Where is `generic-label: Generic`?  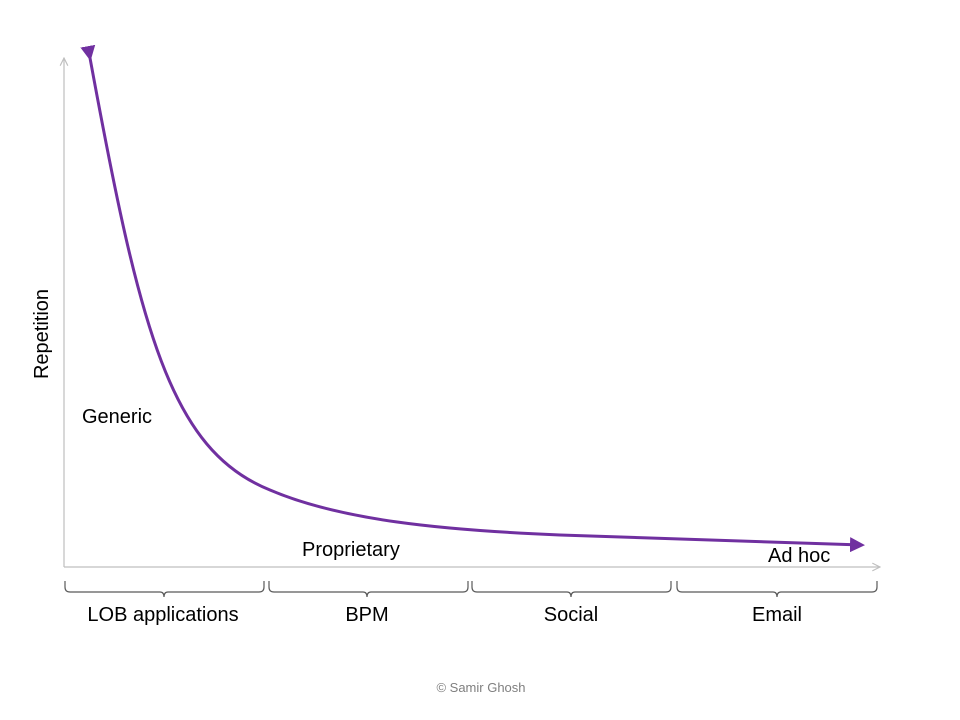 generic-label: Generic is located at coordinates (117, 417).